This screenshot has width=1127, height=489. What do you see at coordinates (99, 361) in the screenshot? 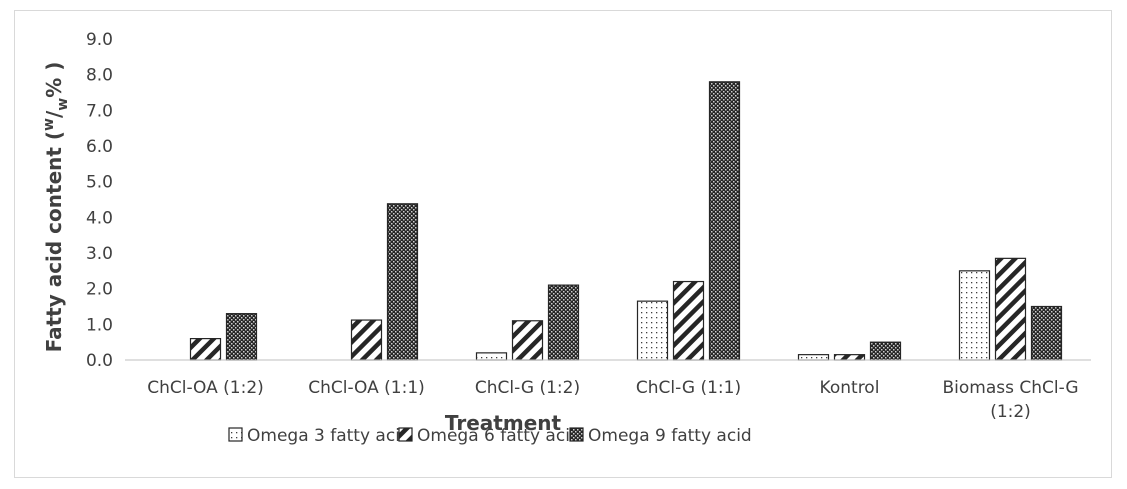
I see `y-tick-label: 0.0` at bounding box center [99, 361].